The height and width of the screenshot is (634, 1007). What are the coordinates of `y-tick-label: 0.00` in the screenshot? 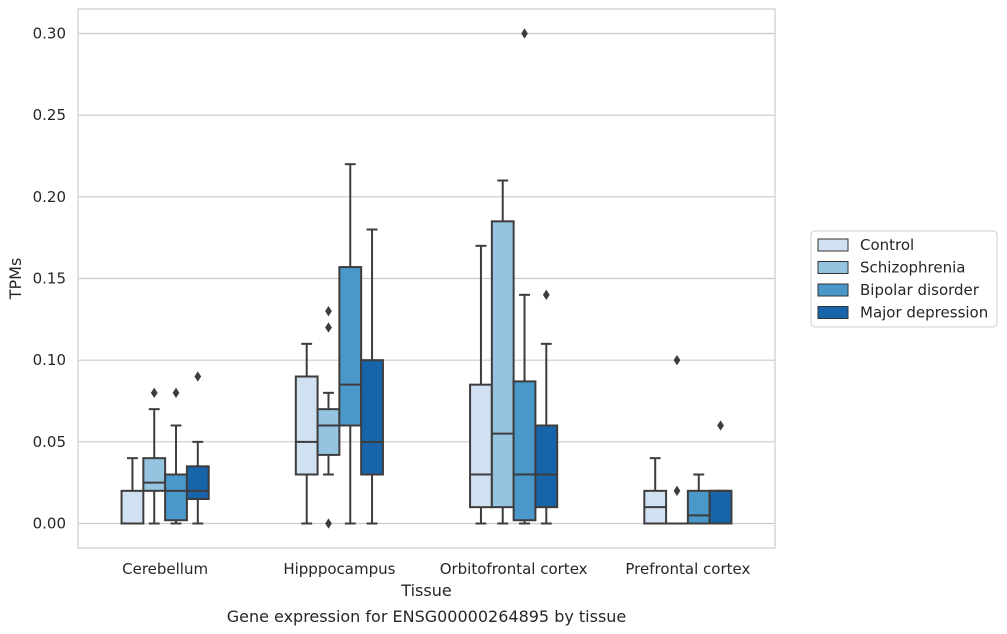 It's located at (49, 524).